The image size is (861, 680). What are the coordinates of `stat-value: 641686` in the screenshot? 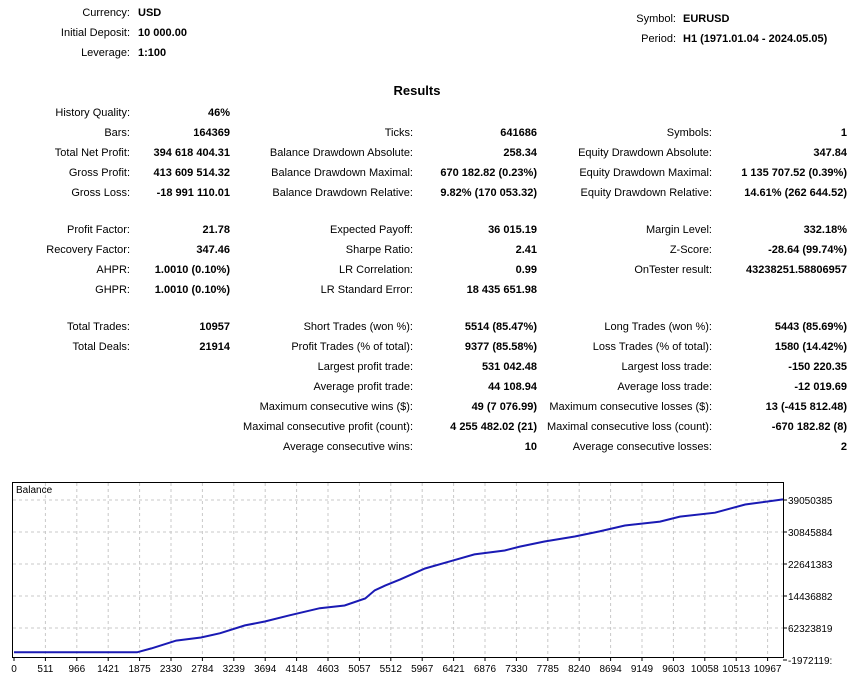 It's located at (518, 133).